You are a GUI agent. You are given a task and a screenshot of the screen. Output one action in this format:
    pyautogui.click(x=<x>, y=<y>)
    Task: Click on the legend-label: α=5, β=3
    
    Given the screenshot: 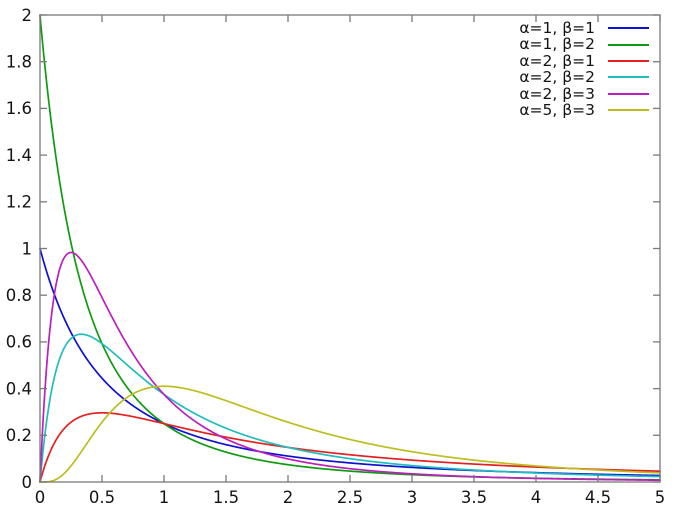 What is the action you would take?
    pyautogui.click(x=557, y=109)
    